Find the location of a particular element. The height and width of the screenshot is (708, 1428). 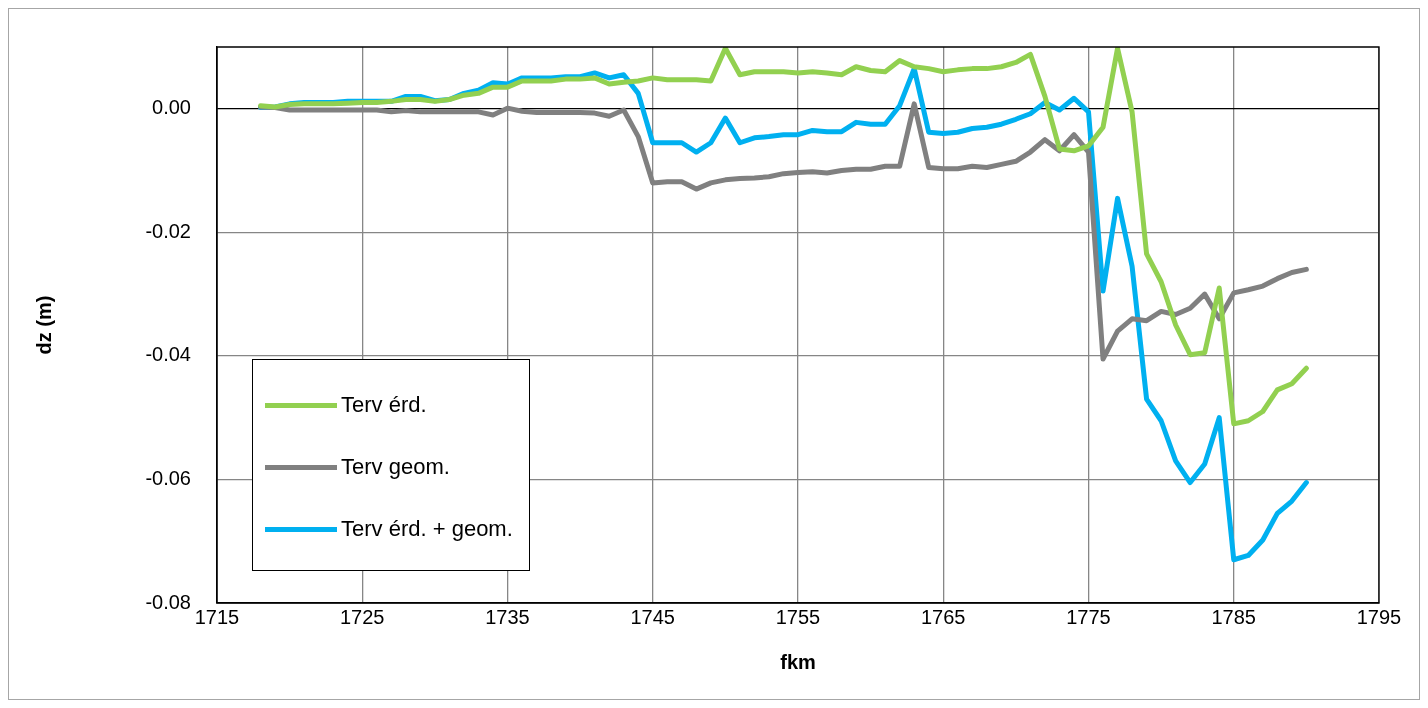

x-tick-label: 1795 is located at coordinates (1379, 616).